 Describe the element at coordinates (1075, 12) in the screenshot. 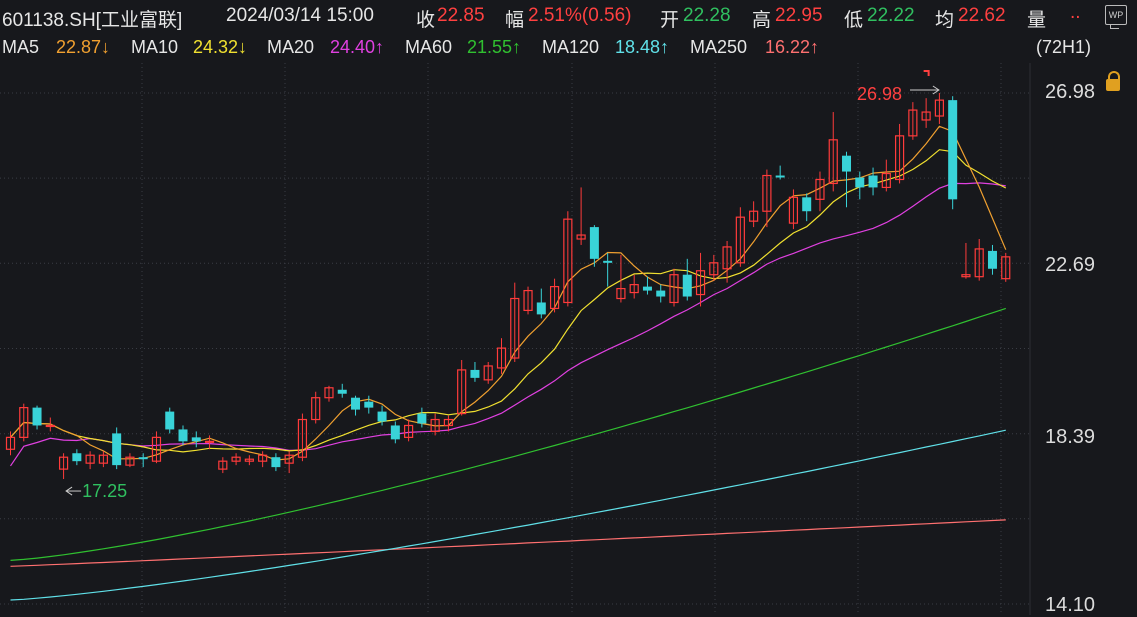

I see `more-menu: ..` at that location.